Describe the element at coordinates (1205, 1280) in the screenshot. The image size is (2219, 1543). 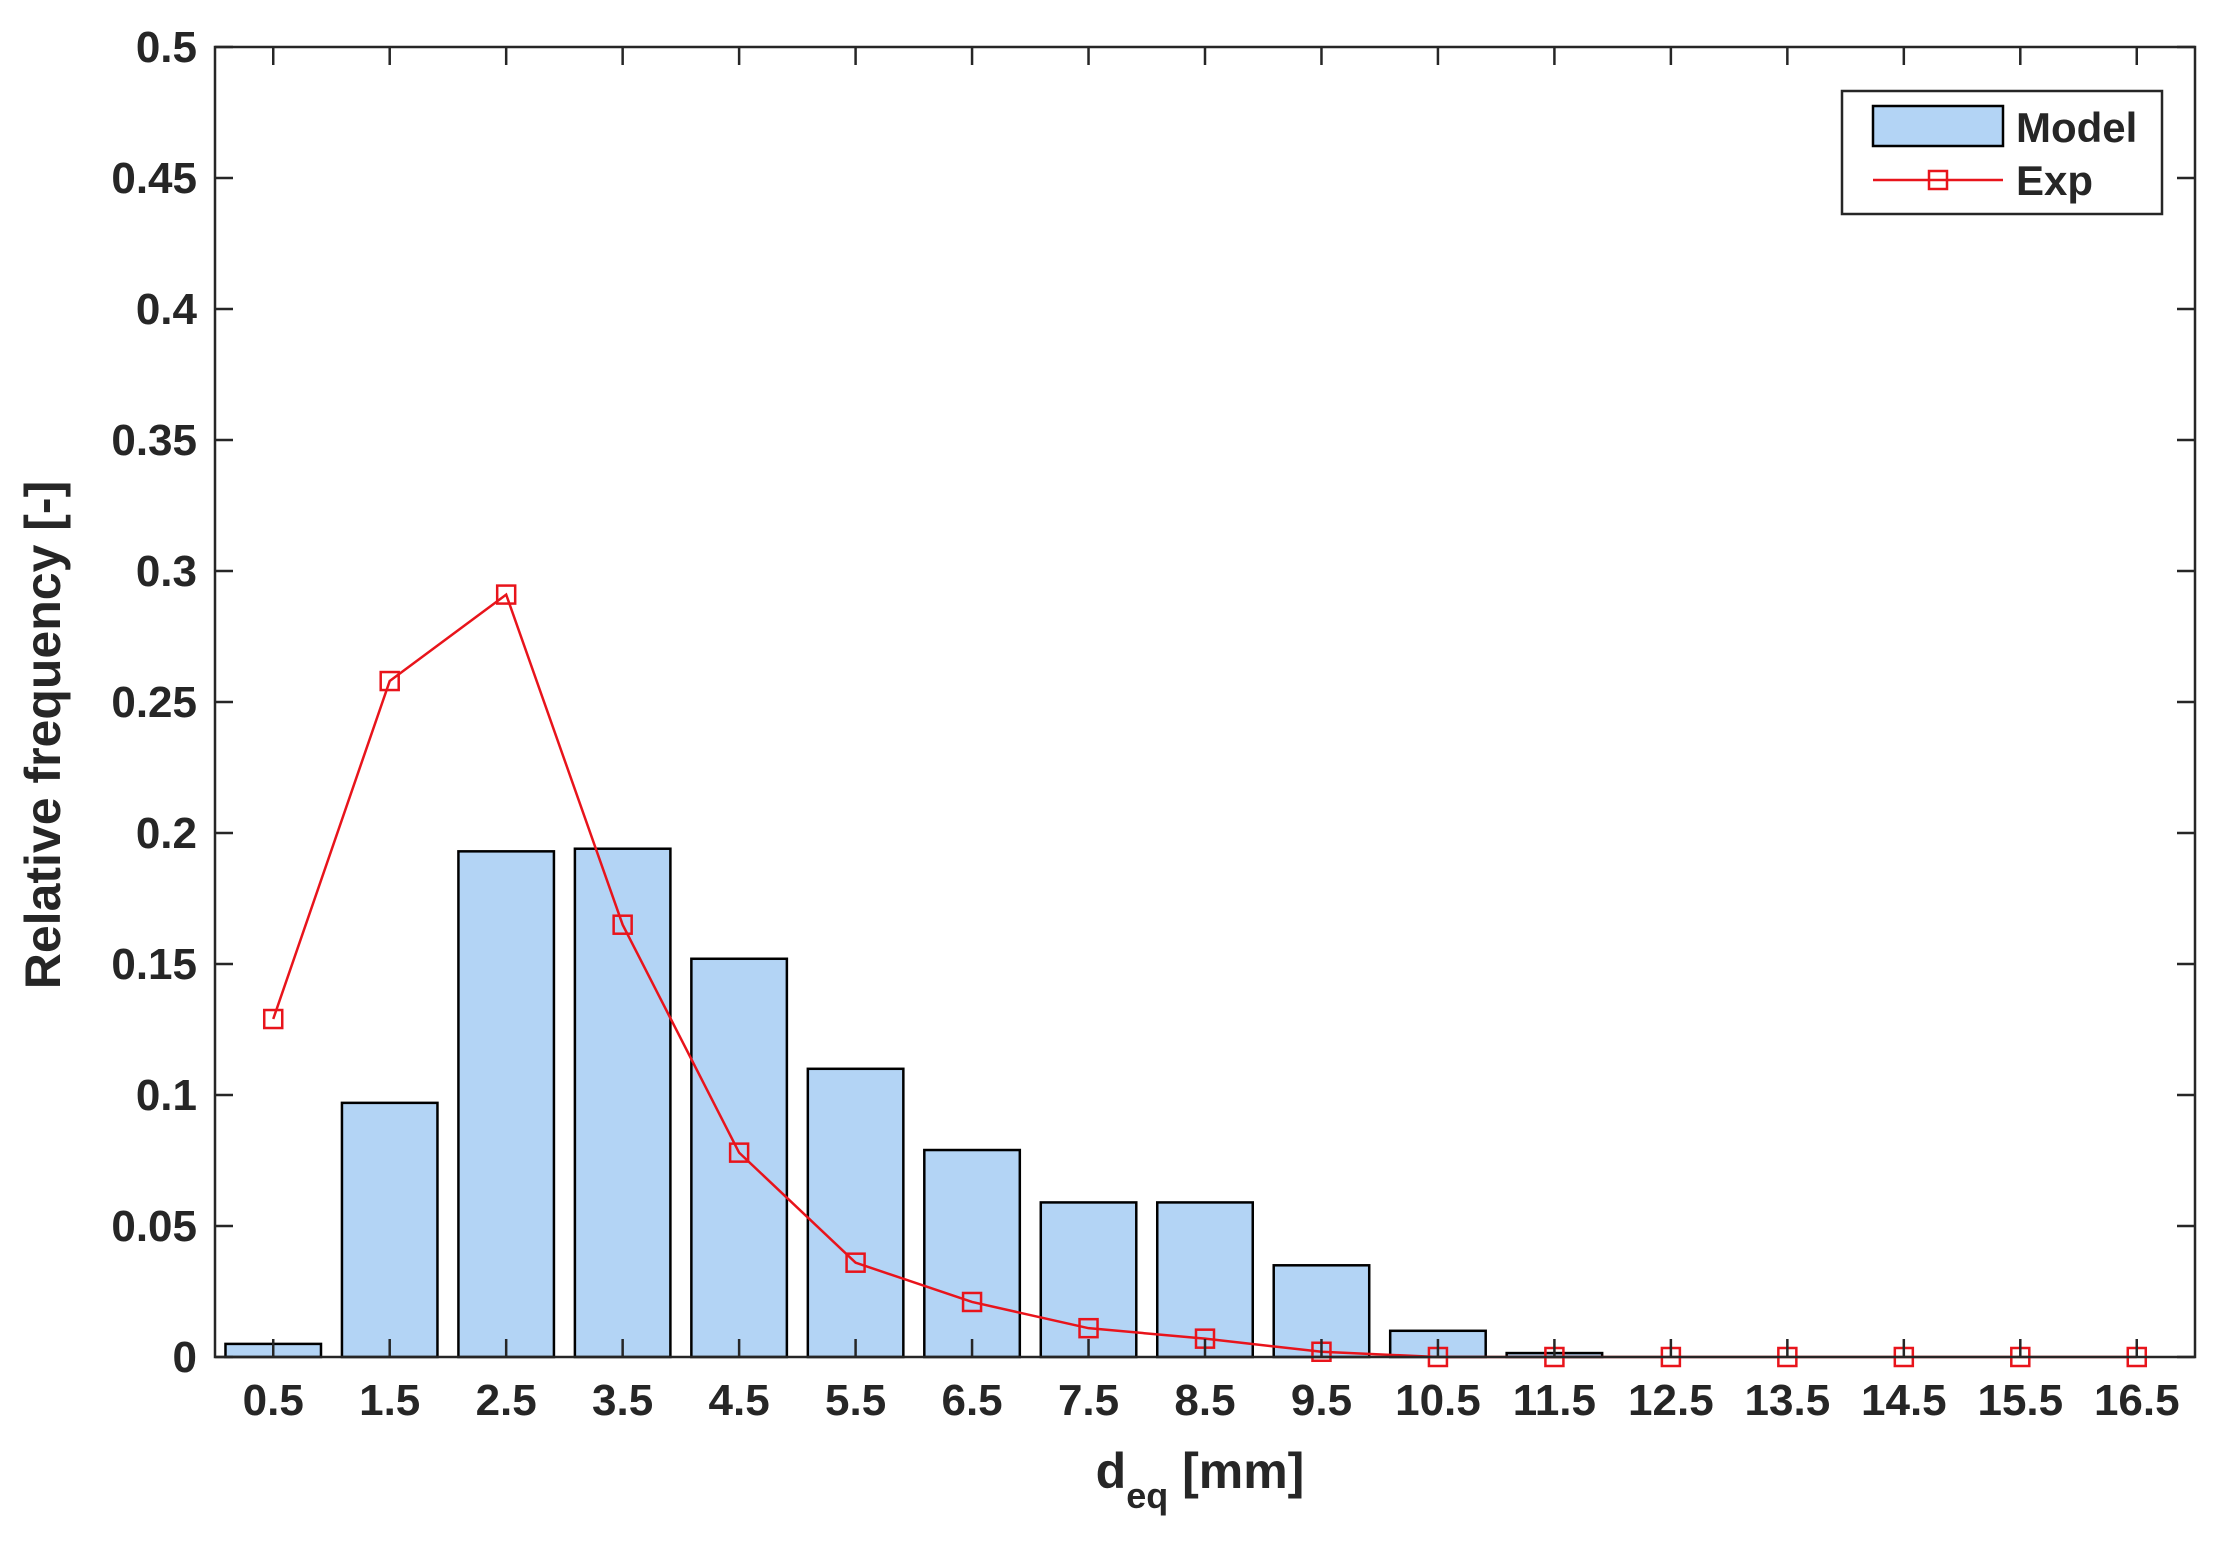
I see `model-bar-8.5` at that location.